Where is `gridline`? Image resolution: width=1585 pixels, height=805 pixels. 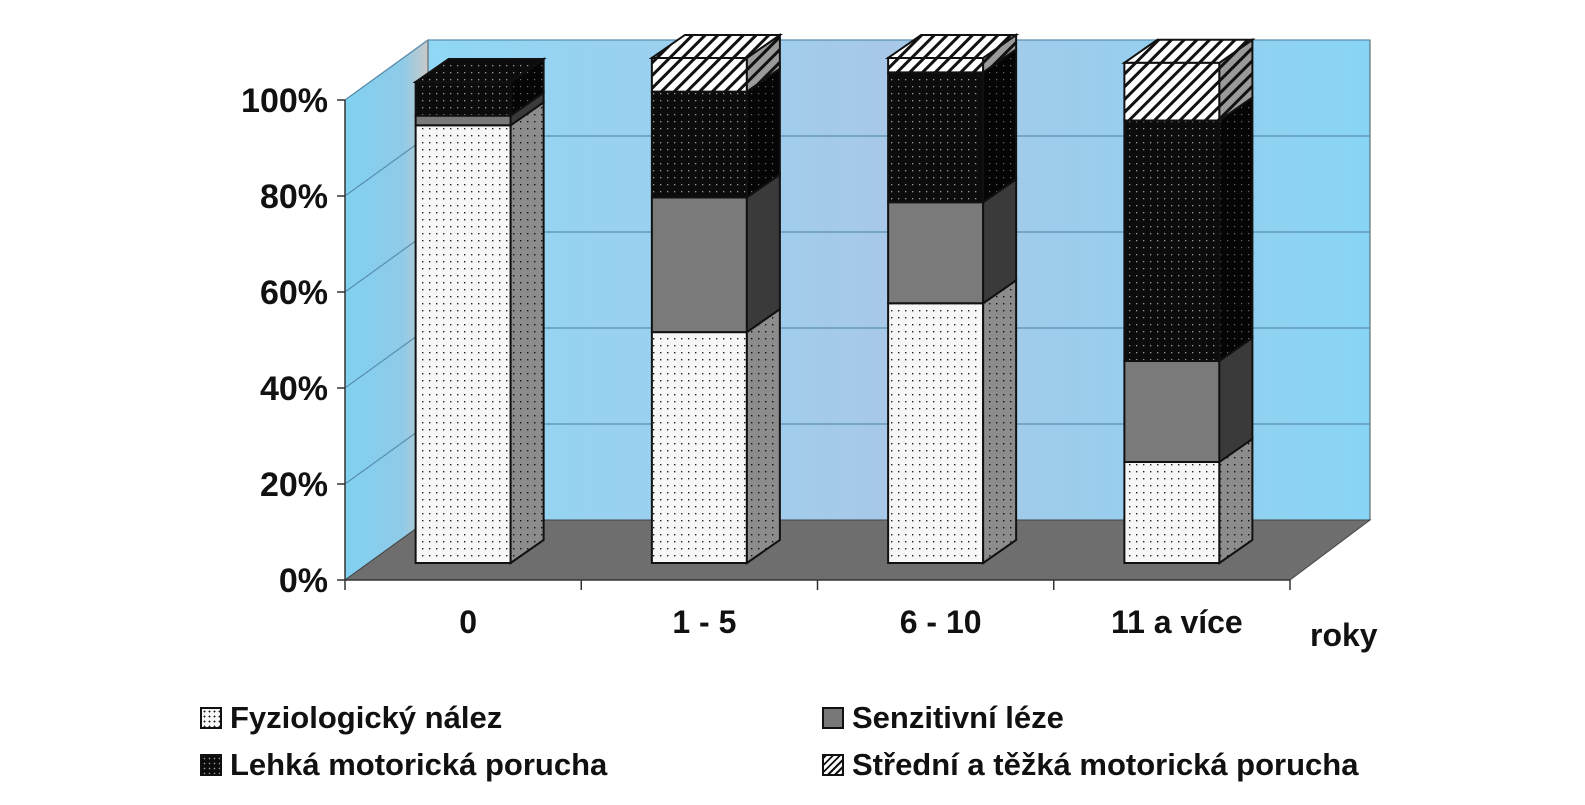
gridline is located at coordinates (857, 70).